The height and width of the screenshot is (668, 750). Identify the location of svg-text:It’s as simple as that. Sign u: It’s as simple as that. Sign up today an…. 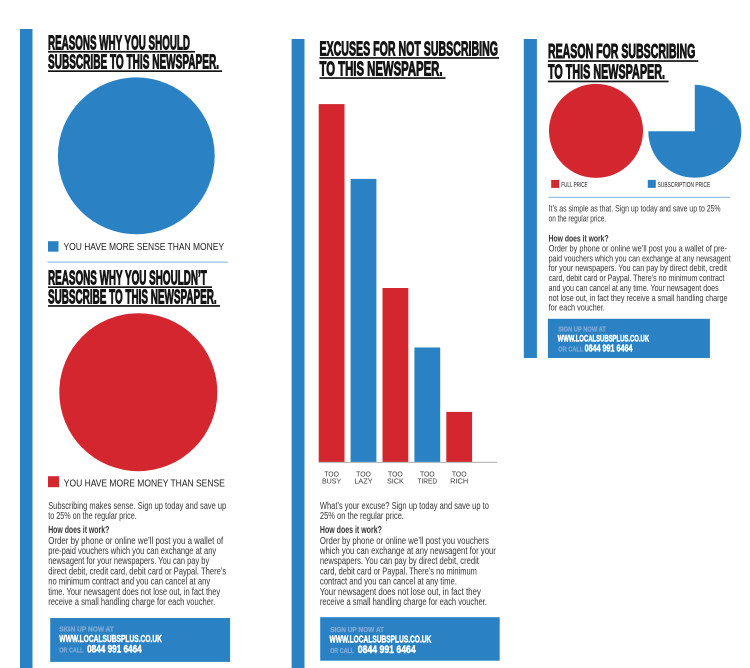
(635, 208).